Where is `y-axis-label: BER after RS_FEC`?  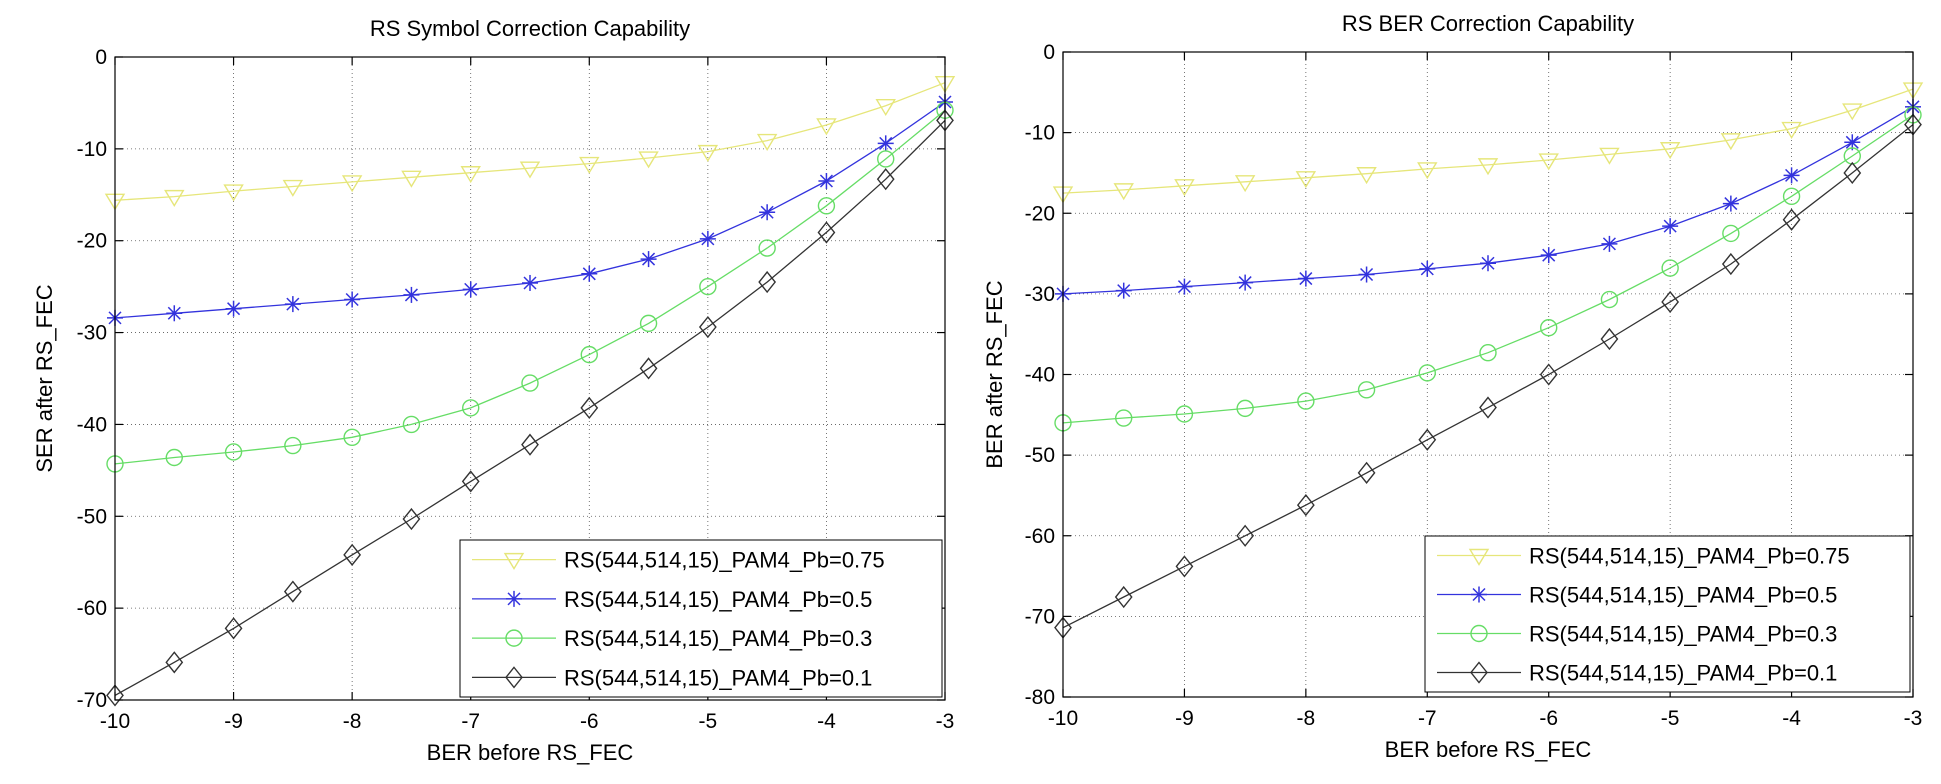 y-axis-label: BER after RS_FEC is located at coordinates (994, 374).